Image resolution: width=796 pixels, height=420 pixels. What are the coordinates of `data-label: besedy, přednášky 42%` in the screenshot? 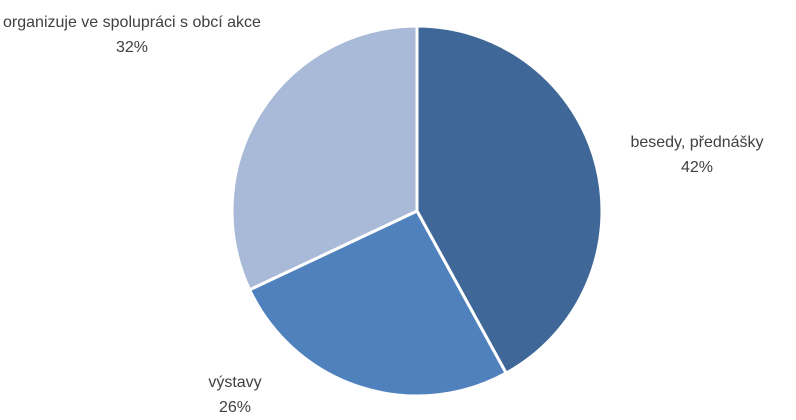 It's located at (696, 155).